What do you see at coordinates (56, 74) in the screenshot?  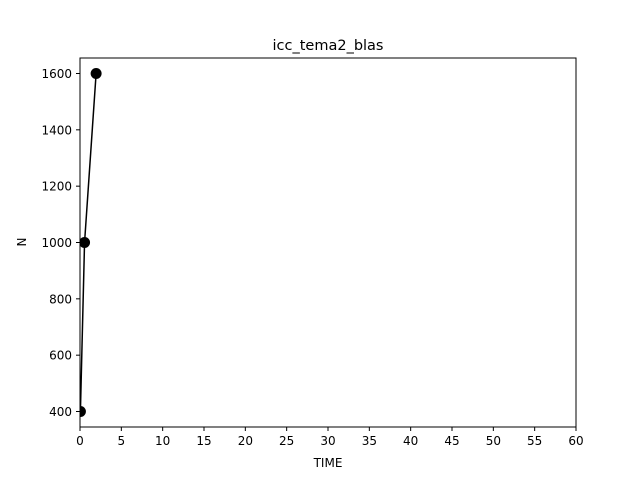 I see `y-tick-label: 1600` at bounding box center [56, 74].